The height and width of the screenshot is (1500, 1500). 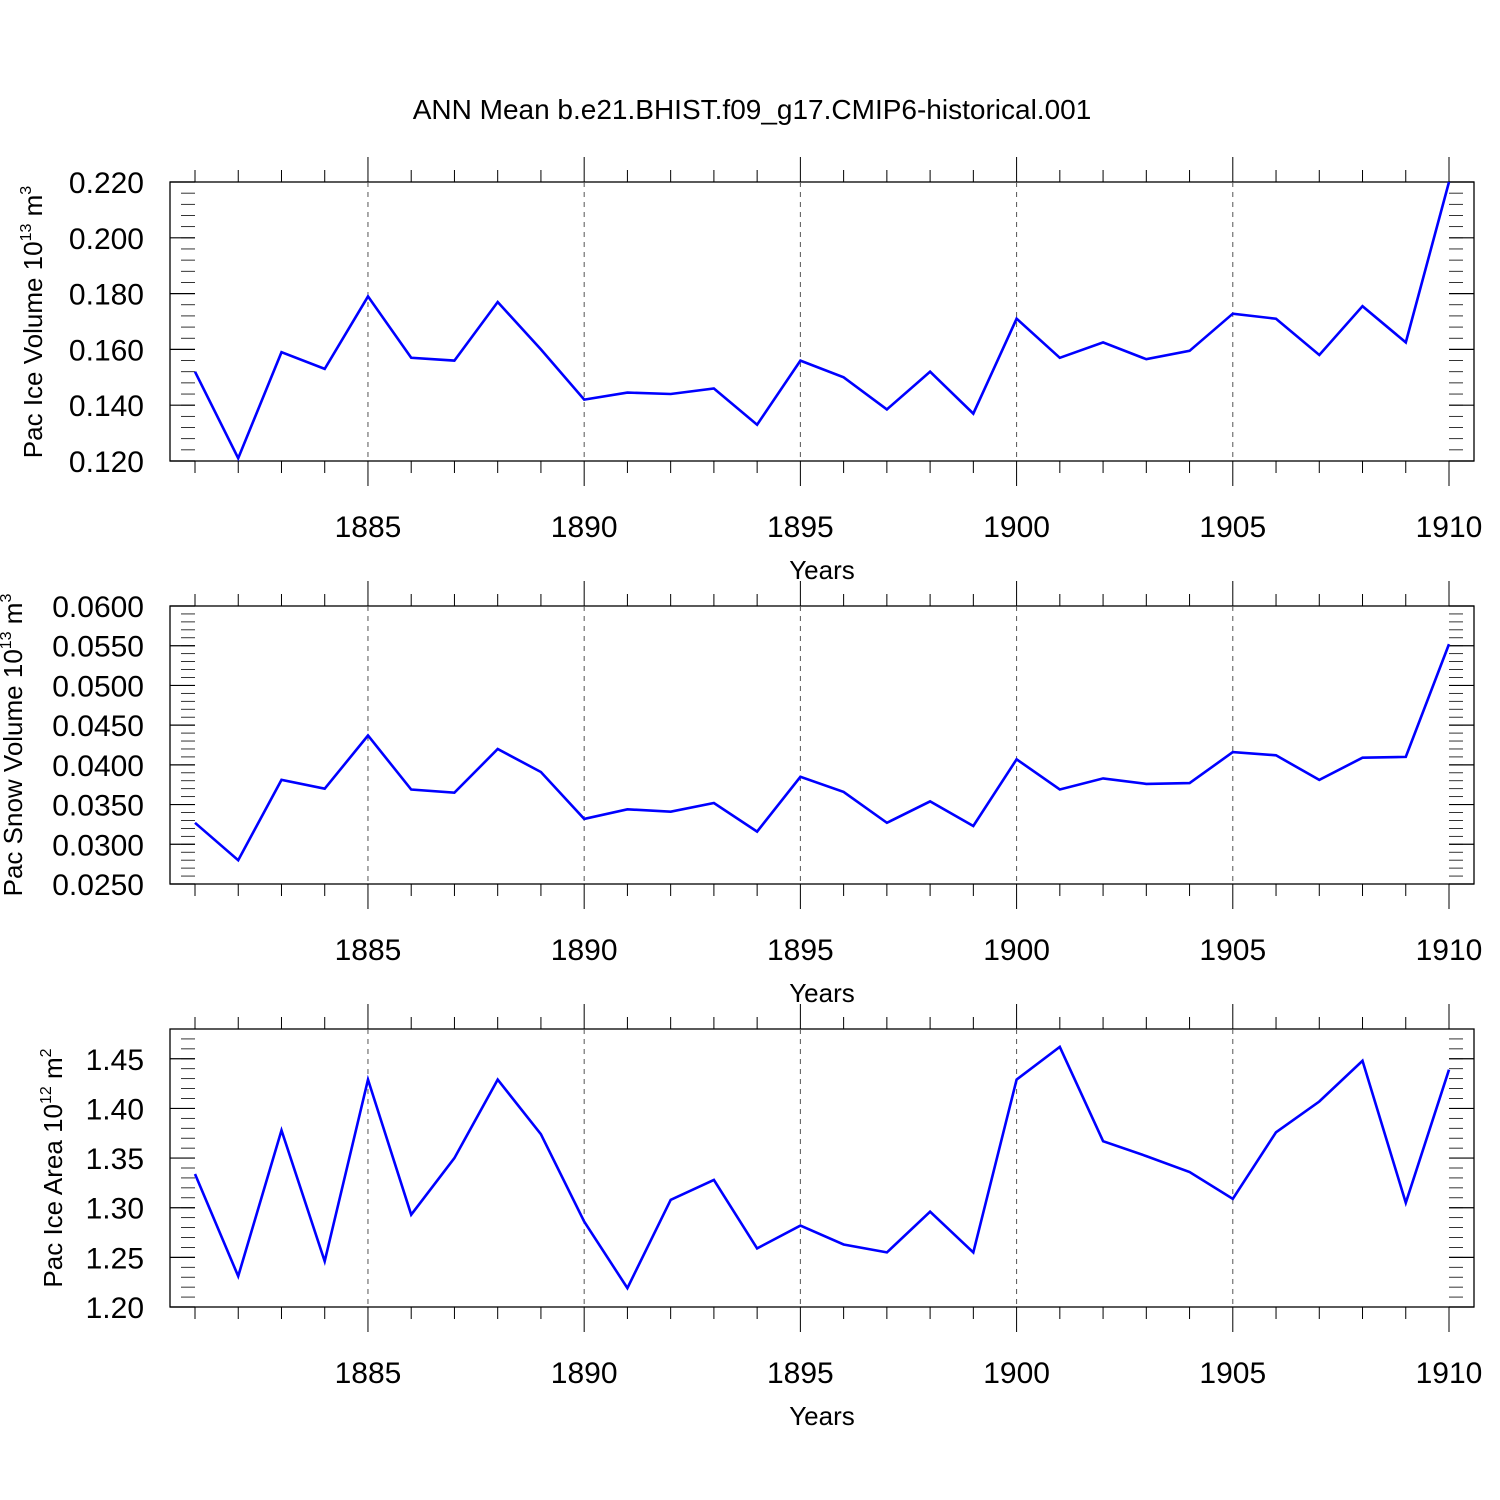 I want to click on y-axis-label-part: Pac Snow Volume 10, so click(x=14, y=772).